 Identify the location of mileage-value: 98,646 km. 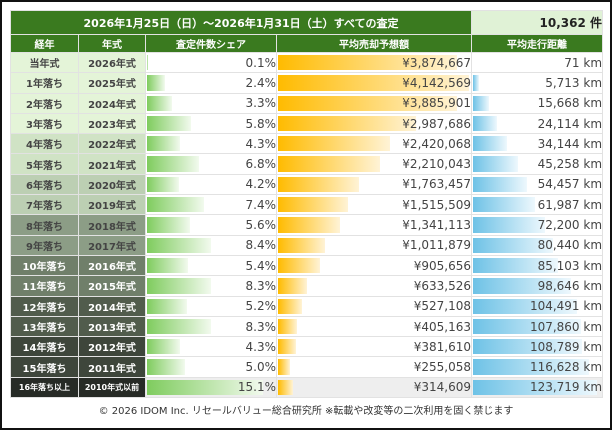
(570, 285).